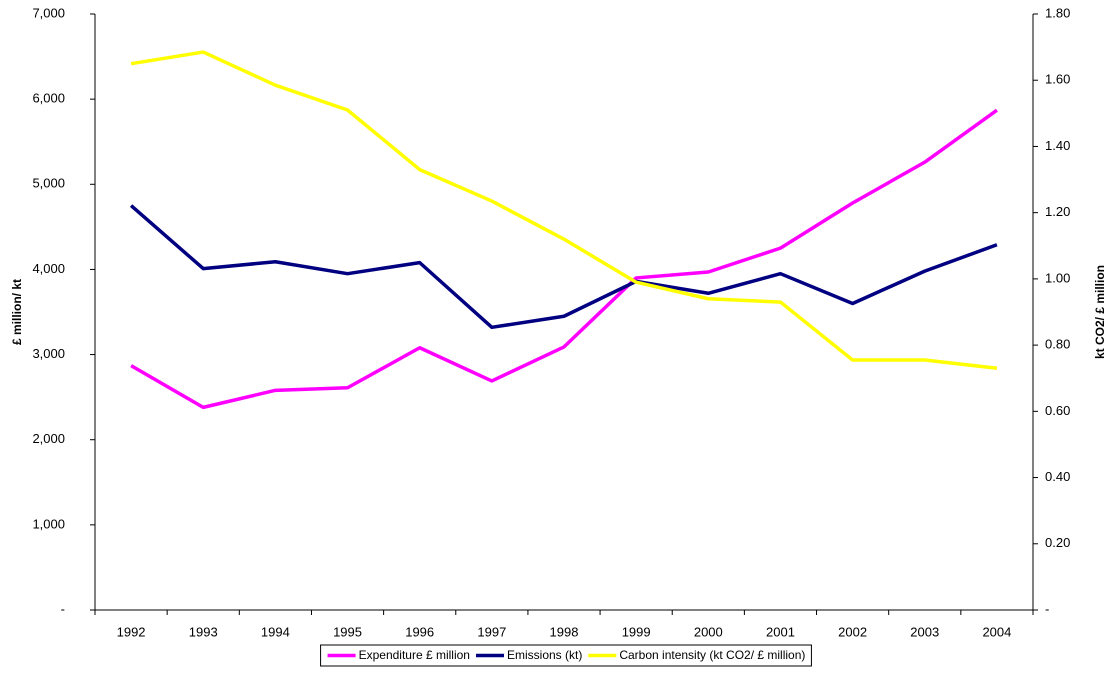 The image size is (1115, 684). What do you see at coordinates (347, 631) in the screenshot?
I see `x-tick-label: 1995` at bounding box center [347, 631].